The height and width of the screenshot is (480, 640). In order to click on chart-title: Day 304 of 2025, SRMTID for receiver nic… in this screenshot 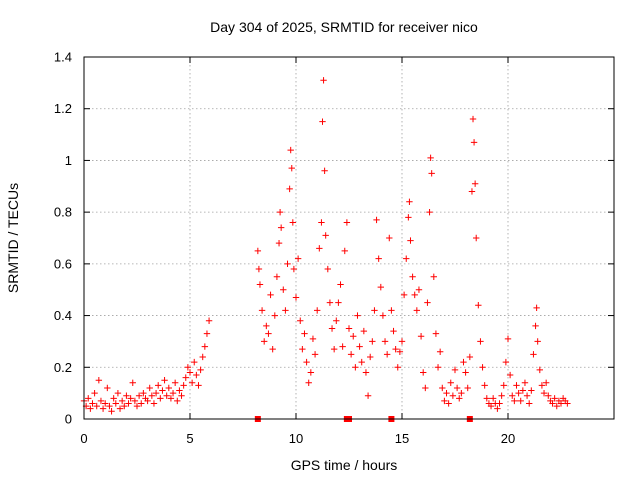, I will do `click(344, 27)`.